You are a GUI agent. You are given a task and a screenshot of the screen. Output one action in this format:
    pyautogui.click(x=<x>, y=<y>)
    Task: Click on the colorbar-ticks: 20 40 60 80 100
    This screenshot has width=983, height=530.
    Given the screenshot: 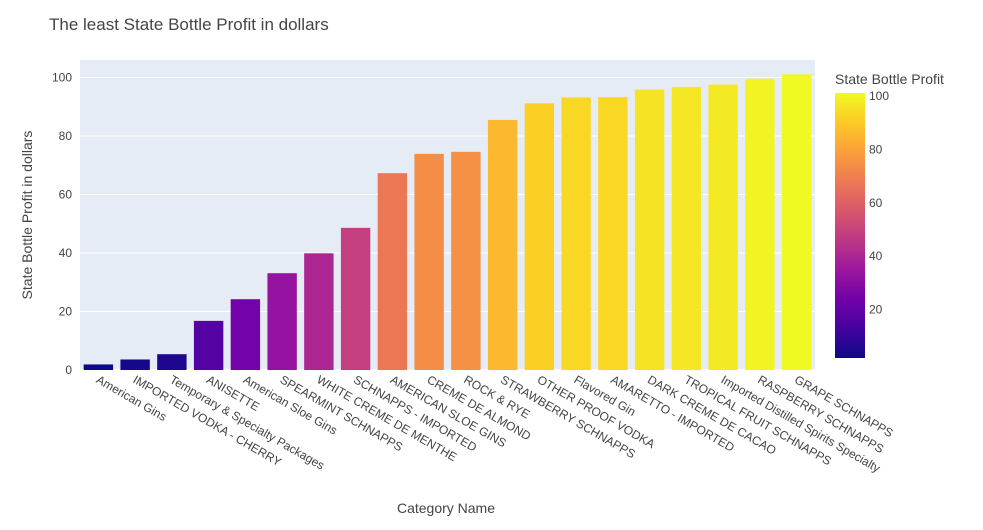 What is the action you would take?
    pyautogui.click(x=879, y=203)
    